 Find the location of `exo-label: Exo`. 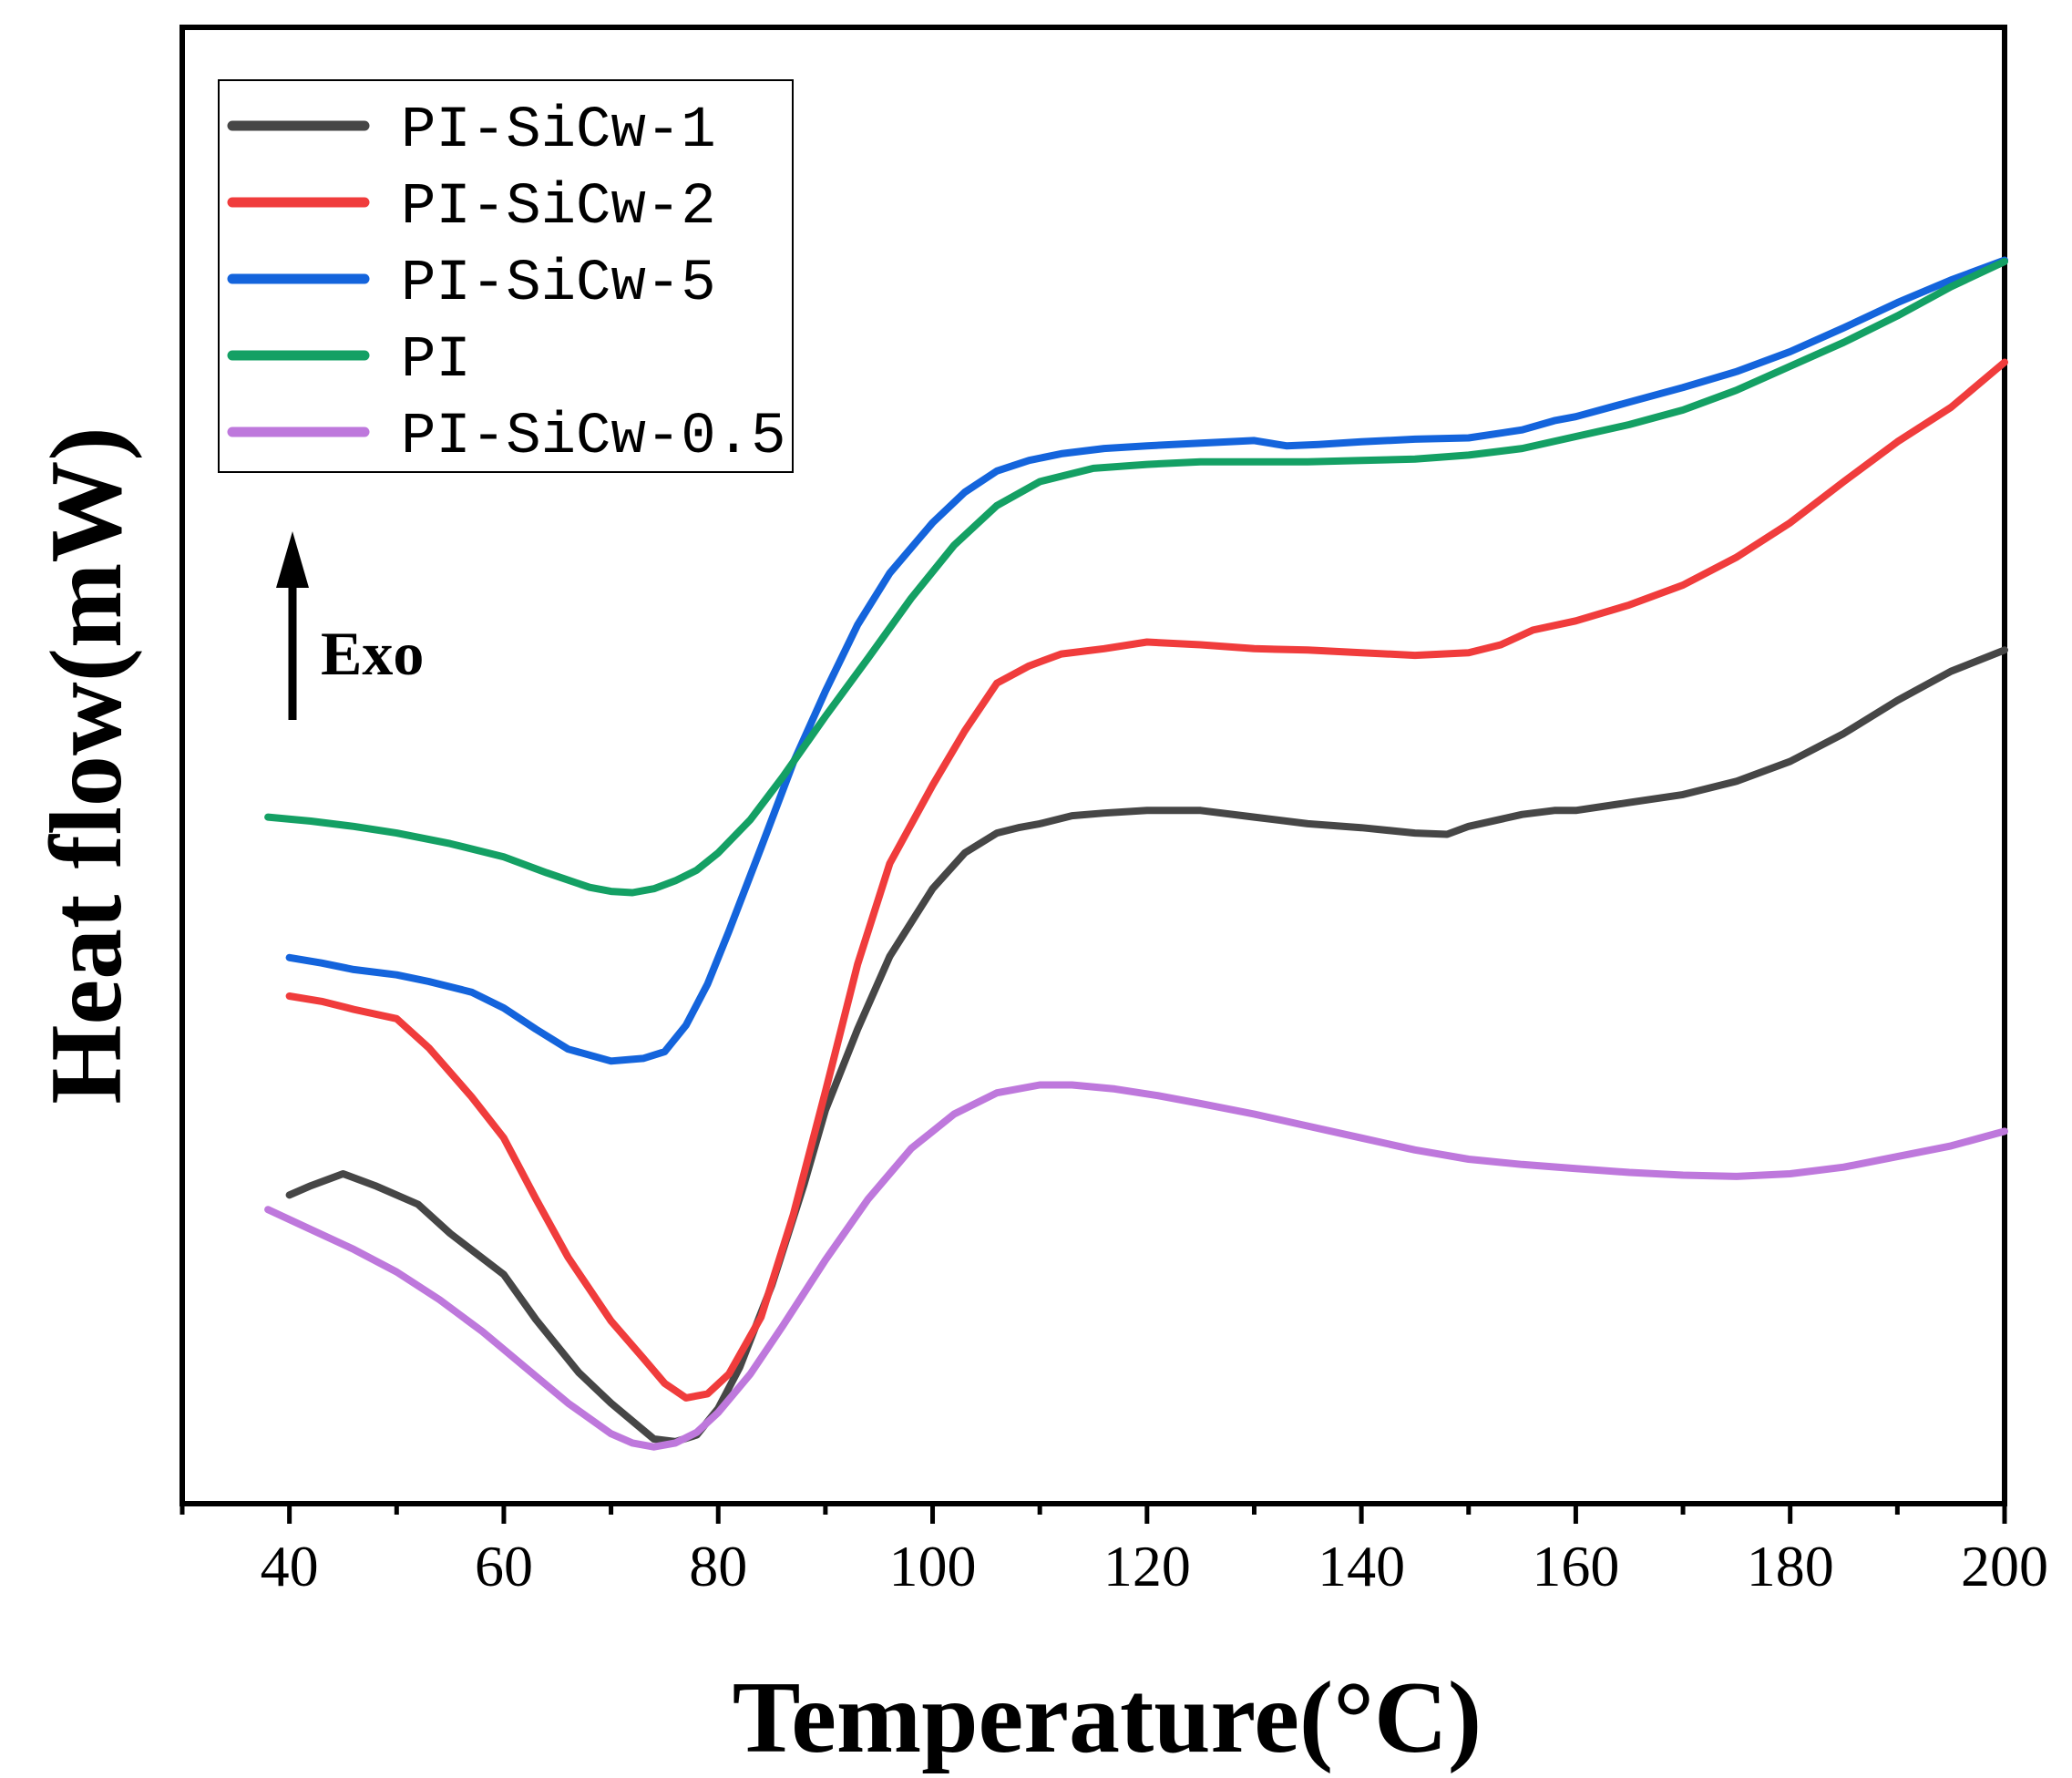

exo-label: Exo is located at coordinates (372, 653).